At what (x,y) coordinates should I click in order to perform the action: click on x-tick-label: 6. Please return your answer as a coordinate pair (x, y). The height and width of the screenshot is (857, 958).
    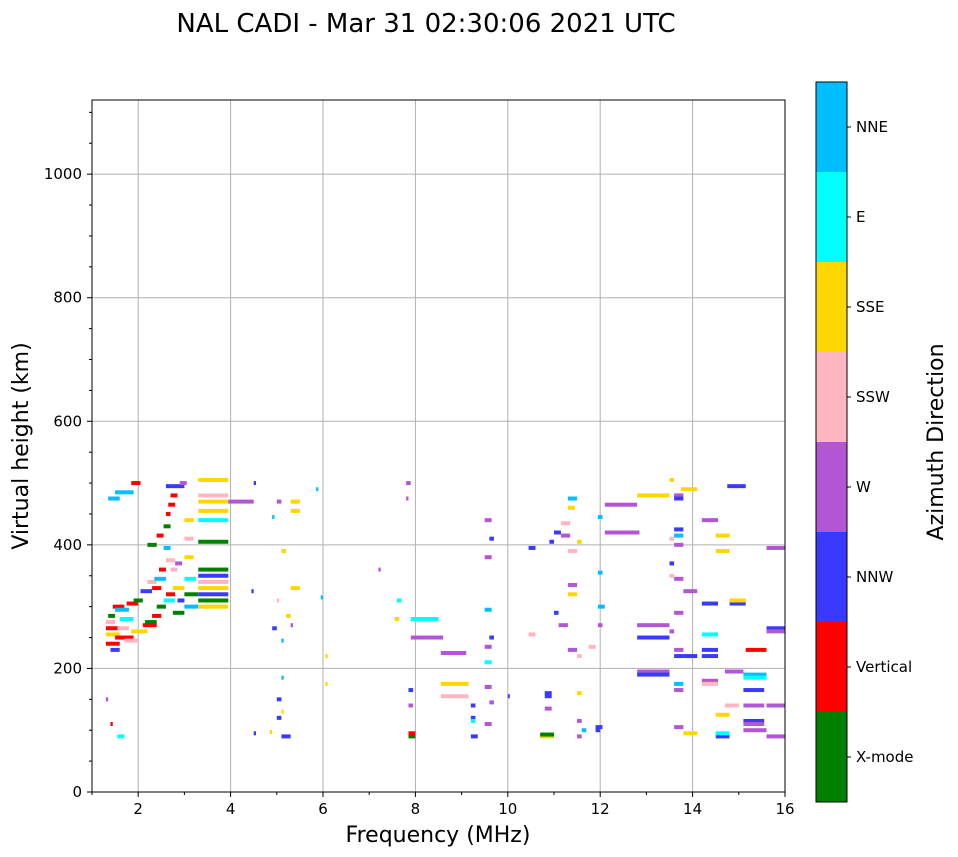
    Looking at the image, I should click on (323, 809).